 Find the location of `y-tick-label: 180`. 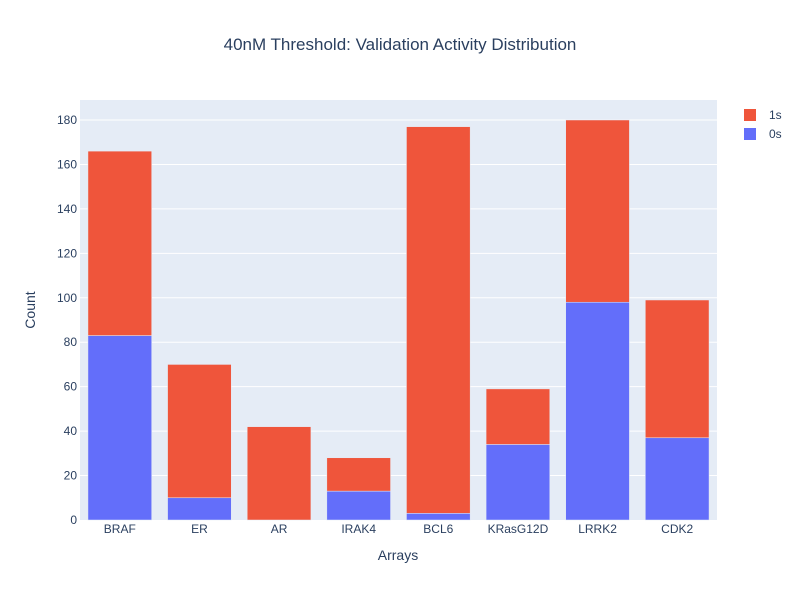

y-tick-label: 180 is located at coordinates (67, 120).